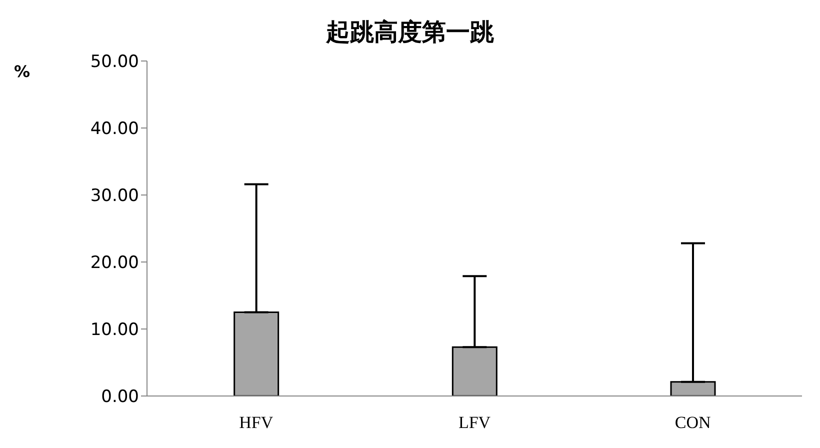 Image resolution: width=820 pixels, height=448 pixels. Describe the element at coordinates (475, 422) in the screenshot. I see `x-tick-label: LFV` at that location.